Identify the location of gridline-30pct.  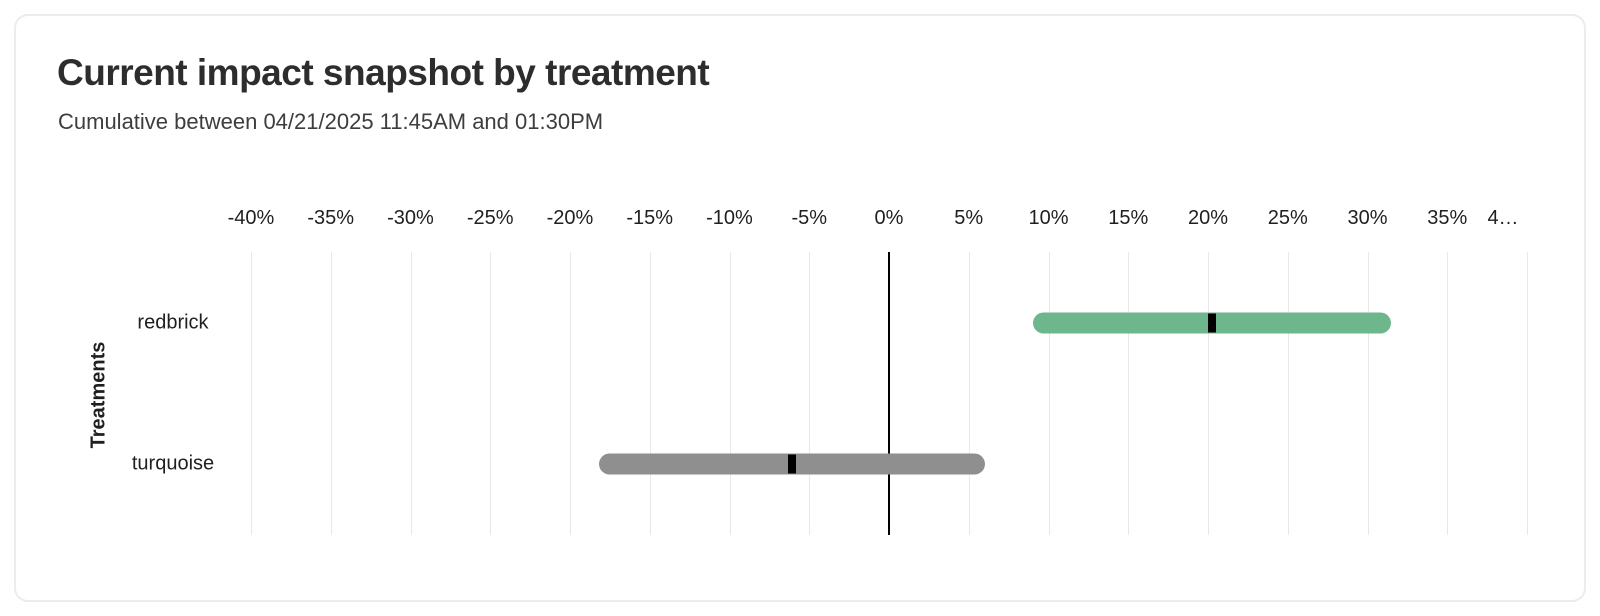
(1368, 393).